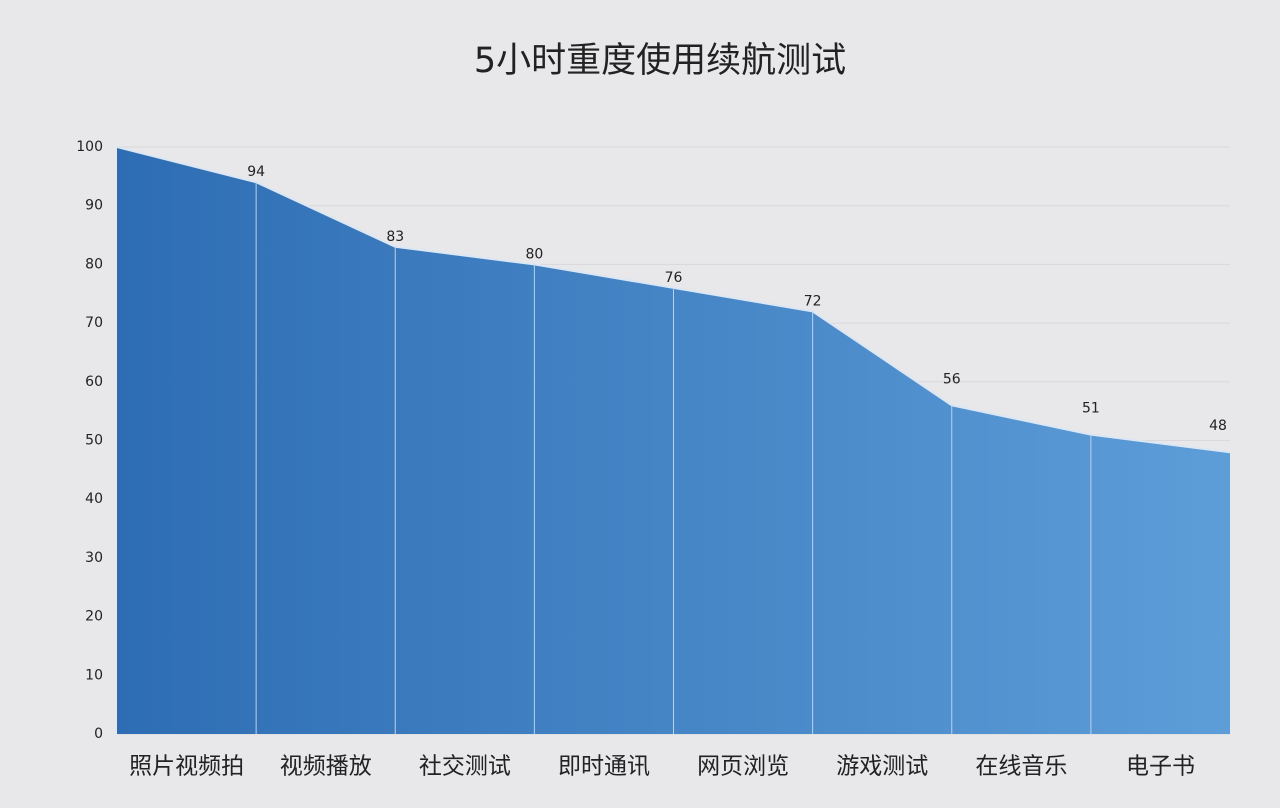 The width and height of the screenshot is (1280, 808). I want to click on value-label: 48, so click(1218, 426).